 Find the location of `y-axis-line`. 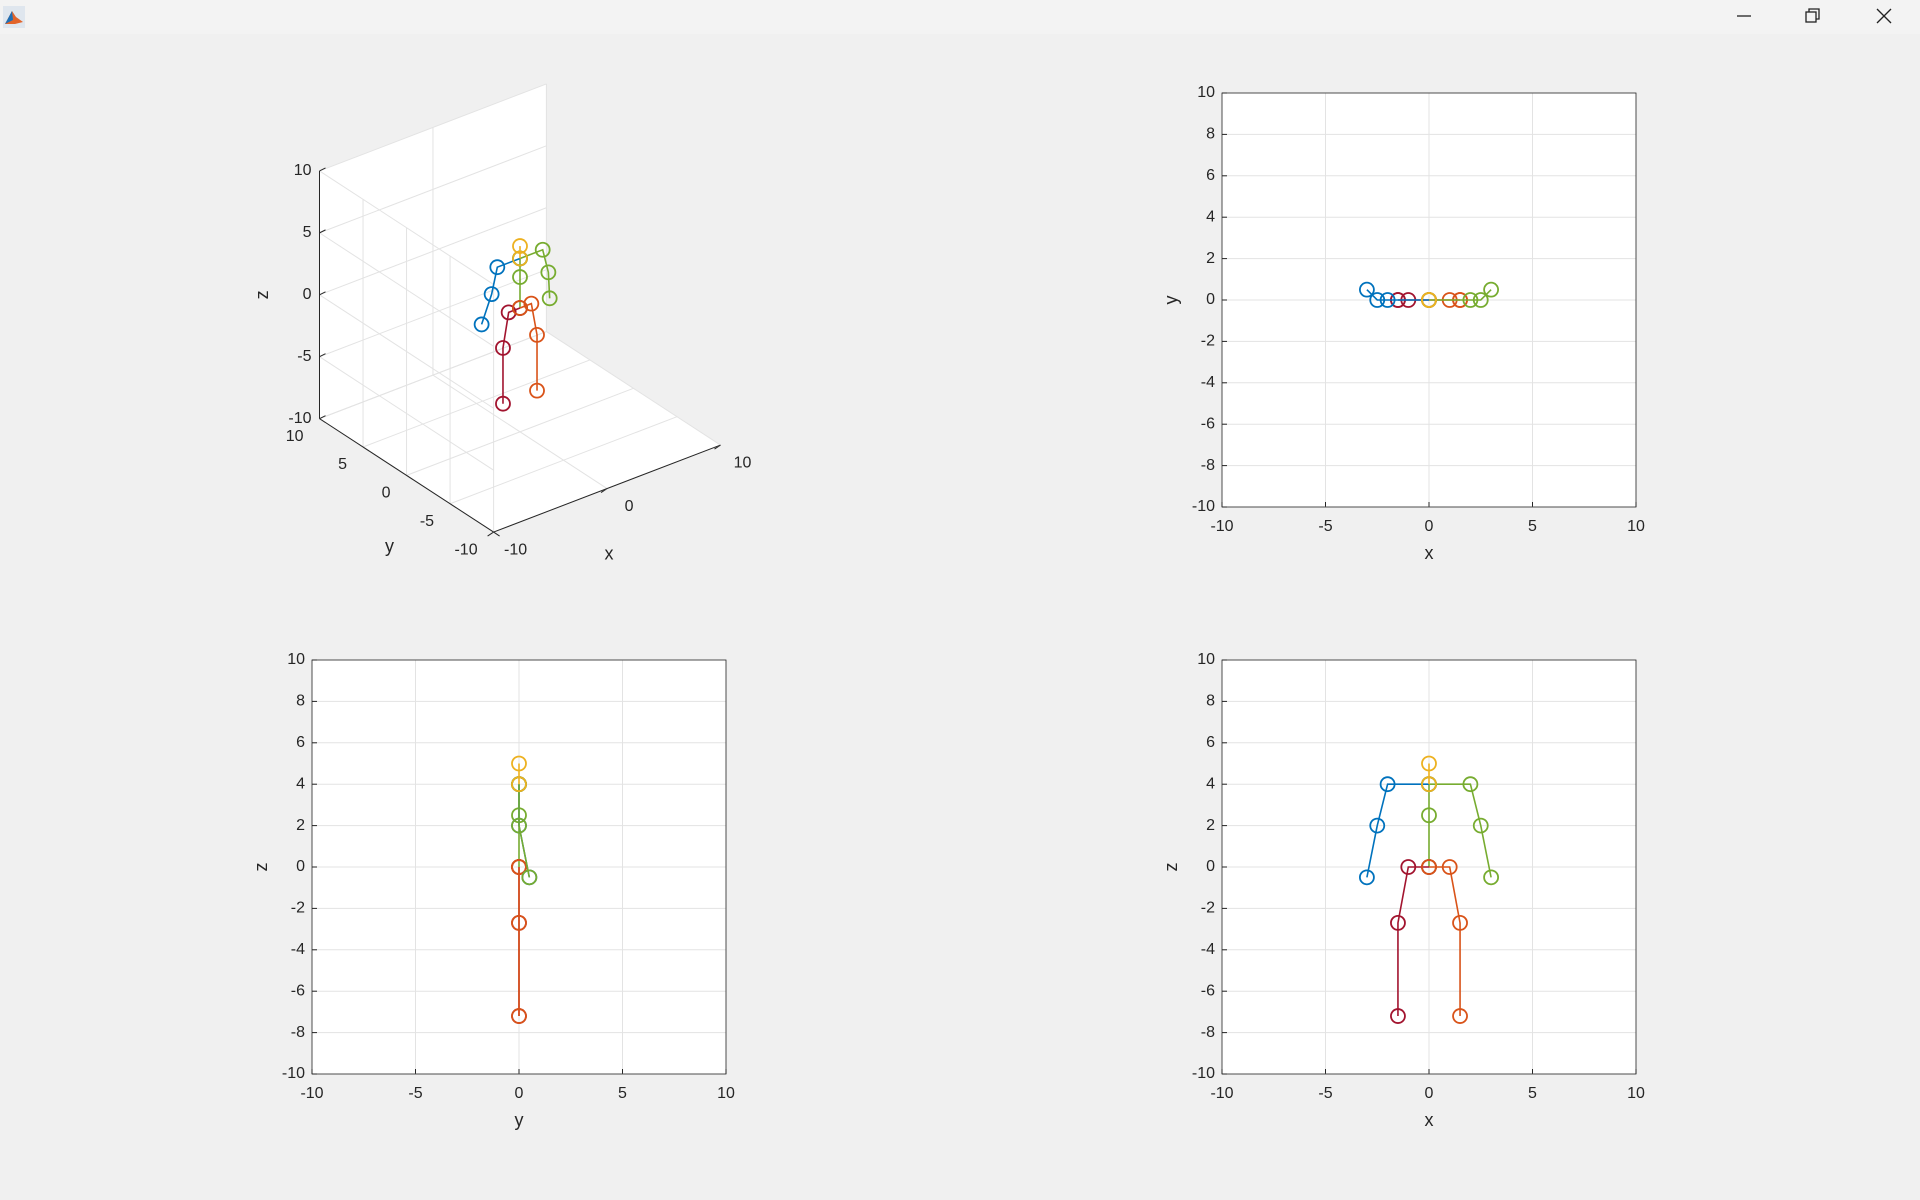

y-axis-line is located at coordinates (406, 475).